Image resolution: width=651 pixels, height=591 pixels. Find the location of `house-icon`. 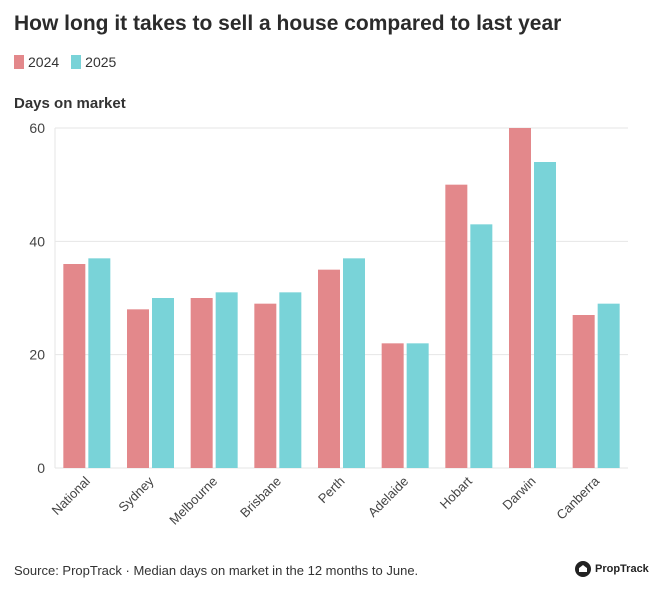

house-icon is located at coordinates (583, 569).